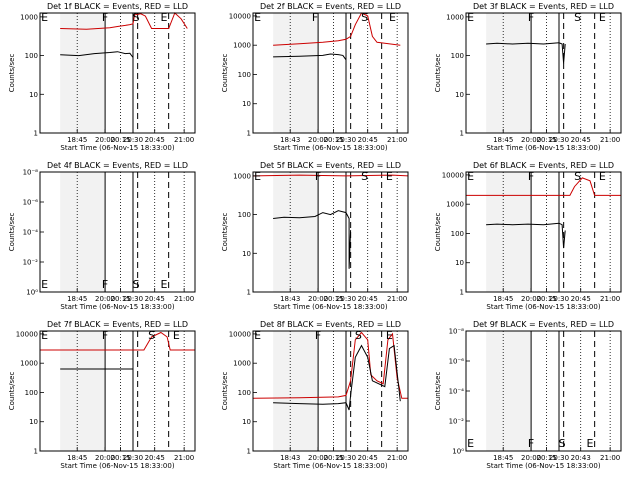 This screenshot has width=640, height=480. What do you see at coordinates (31, 233) in the screenshot?
I see `y-tick-label: 10⁻⁴` at bounding box center [31, 233].